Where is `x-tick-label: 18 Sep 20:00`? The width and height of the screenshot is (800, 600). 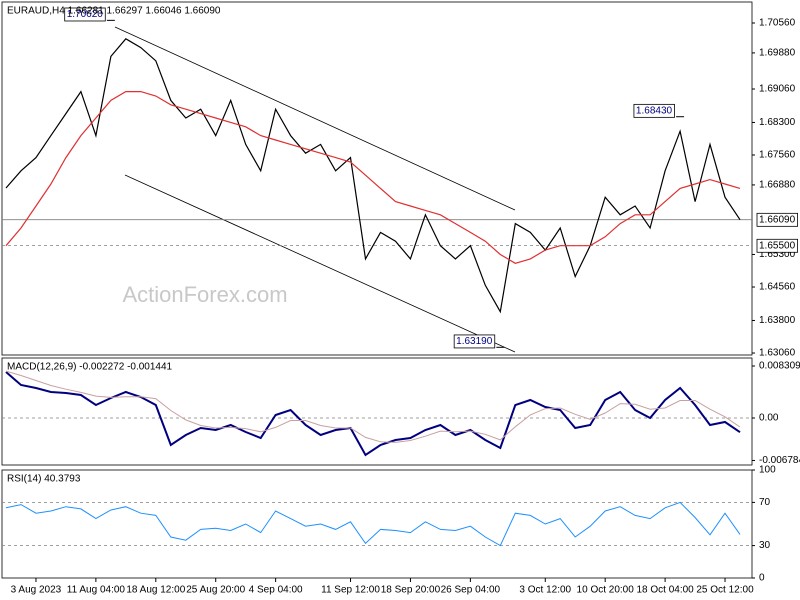 x-tick-label: 18 Sep 20:00 is located at coordinates (411, 590).